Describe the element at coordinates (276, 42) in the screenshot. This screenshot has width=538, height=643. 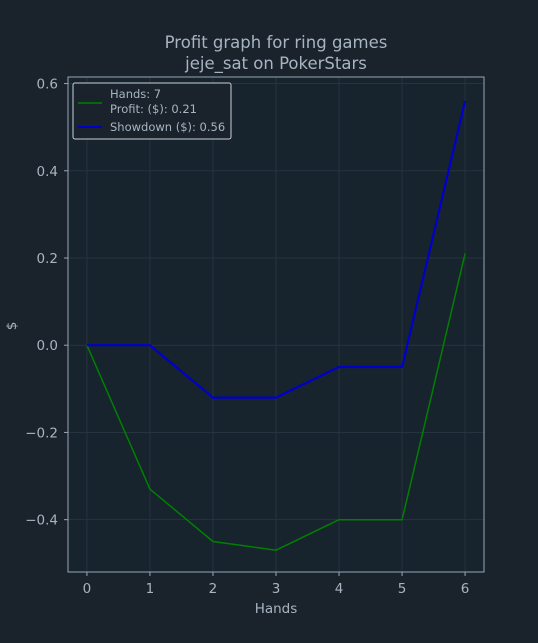
I see `chart-title: Profit graph for ring games` at that location.